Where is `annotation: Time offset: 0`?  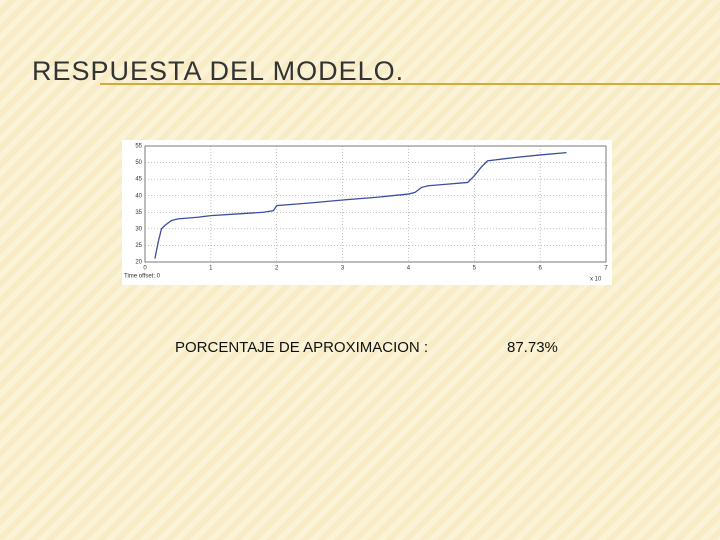 annotation: Time offset: 0 is located at coordinates (142, 277).